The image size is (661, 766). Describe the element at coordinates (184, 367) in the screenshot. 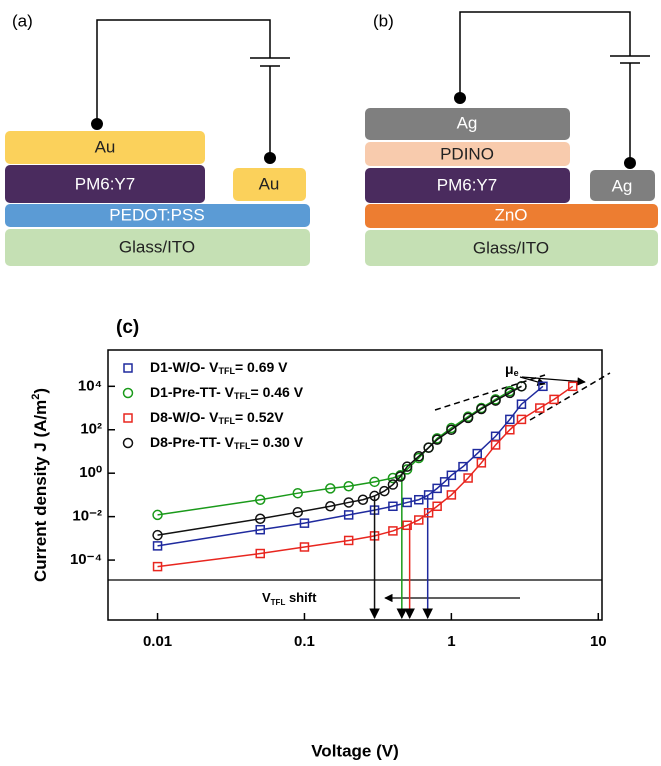

I see `legend-text: D1-W/O- V` at that location.